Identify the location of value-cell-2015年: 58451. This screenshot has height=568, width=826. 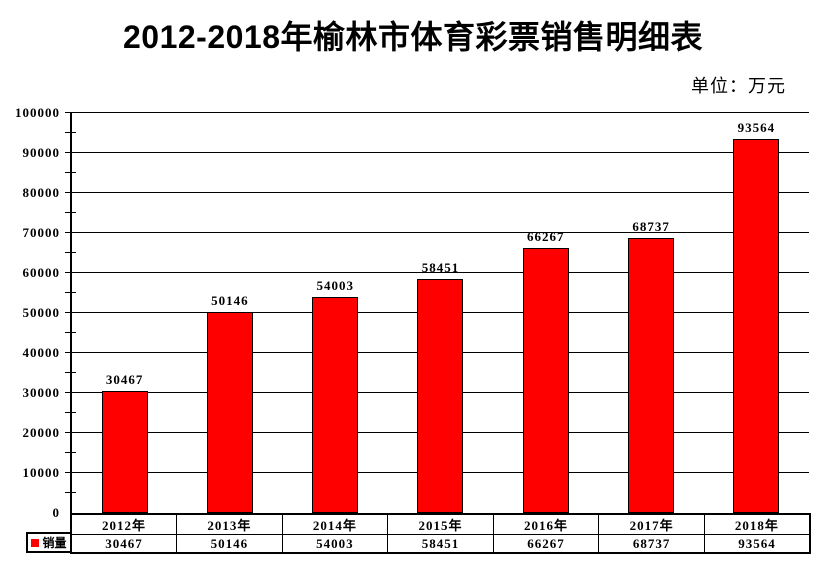
(440, 544).